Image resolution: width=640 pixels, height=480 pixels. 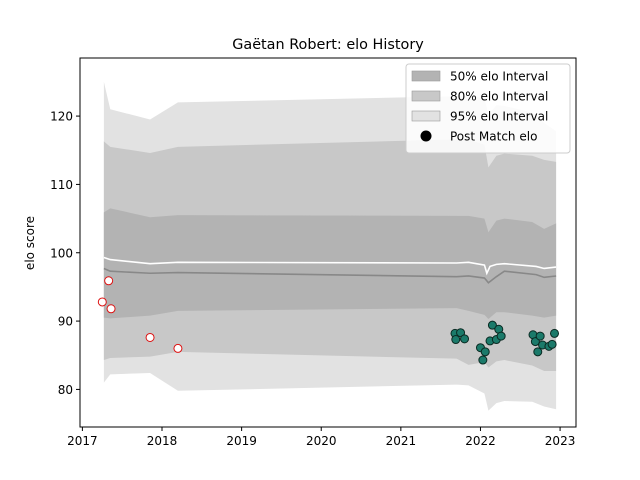 What do you see at coordinates (328, 45) in the screenshot?
I see `chart-title: Gaëtan Robert: elo History` at bounding box center [328, 45].